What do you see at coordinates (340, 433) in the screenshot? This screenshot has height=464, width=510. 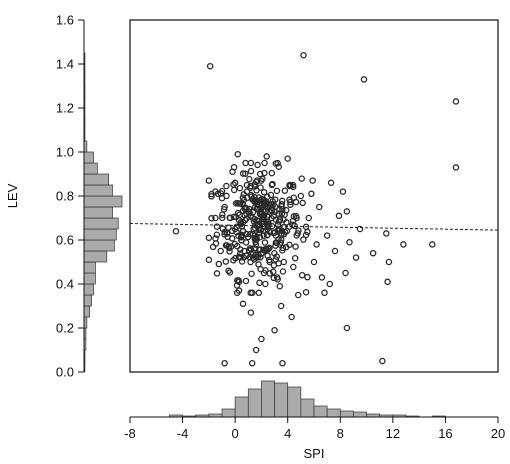 I see `x-tick-label: 8` at bounding box center [340, 433].